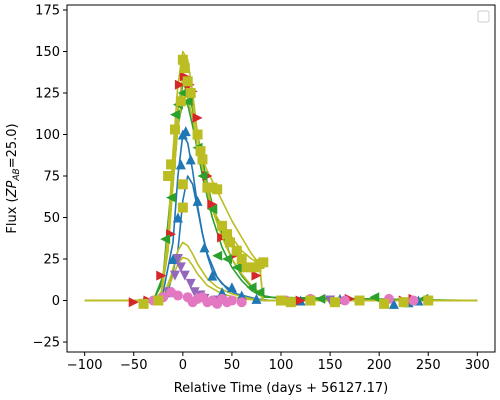  Describe the element at coordinates (51, 218) in the screenshot. I see `y-tick-label: 50` at that location.